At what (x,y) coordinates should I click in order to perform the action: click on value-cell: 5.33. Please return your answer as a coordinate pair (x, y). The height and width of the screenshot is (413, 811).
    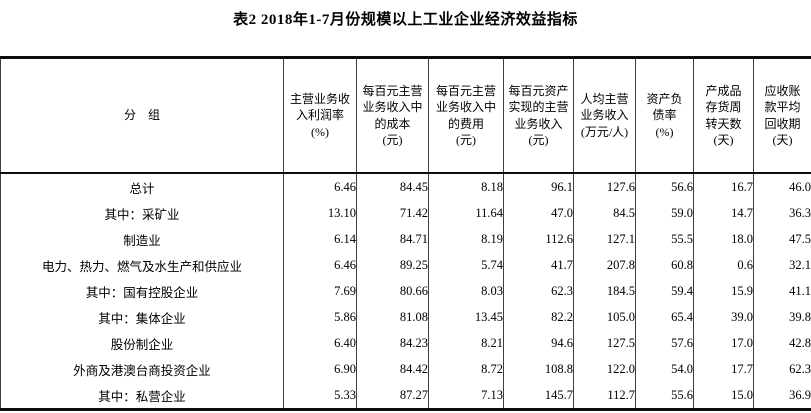
    Looking at the image, I should click on (320, 396).